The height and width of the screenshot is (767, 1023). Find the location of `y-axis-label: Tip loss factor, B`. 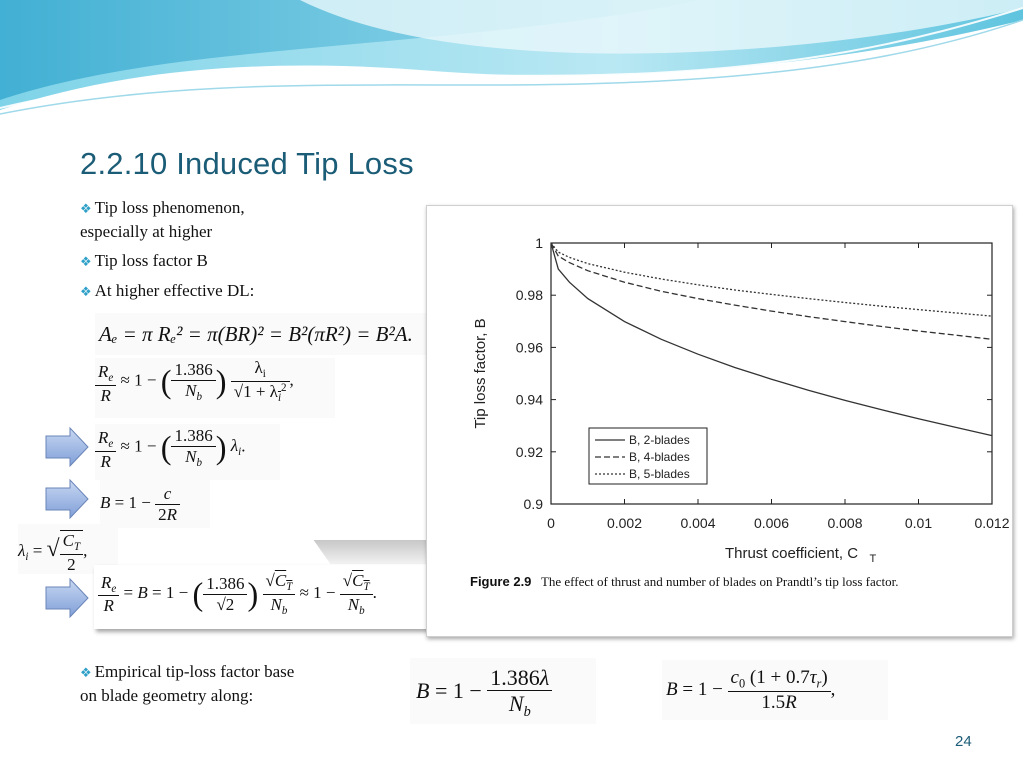

y-axis-label: Tip loss factor, B is located at coordinates (480, 373).